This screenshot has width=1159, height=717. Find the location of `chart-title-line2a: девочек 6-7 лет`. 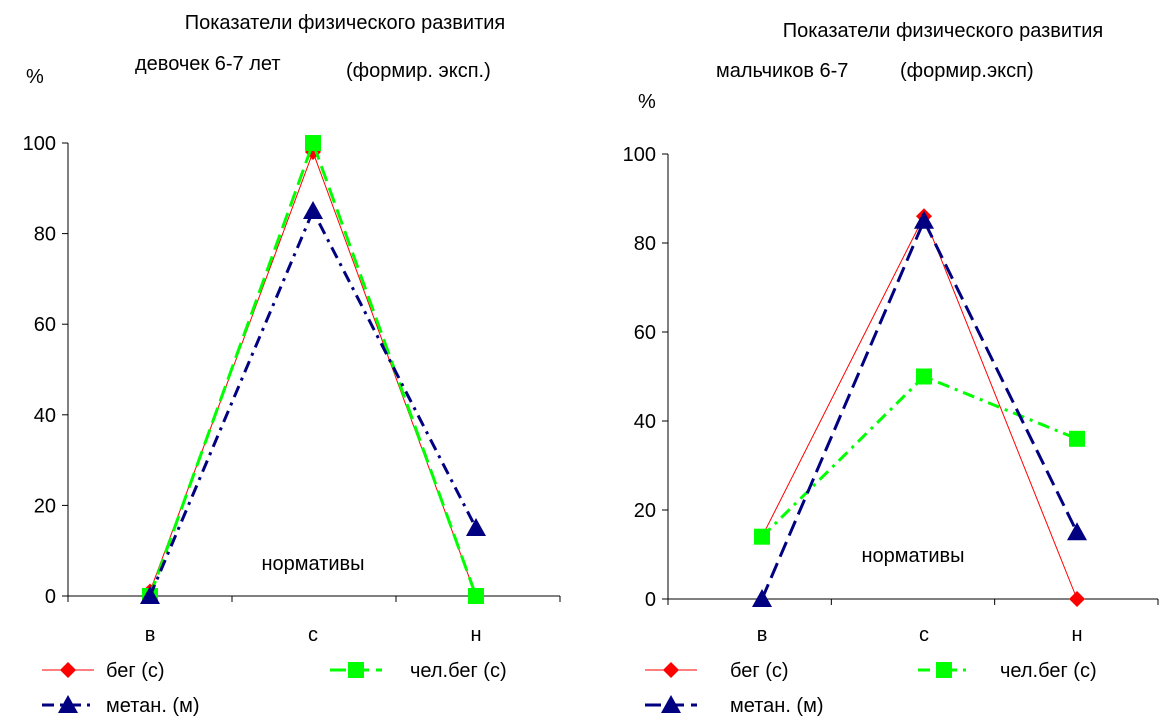

chart-title-line2a: девочек 6-7 лет is located at coordinates (207, 64).